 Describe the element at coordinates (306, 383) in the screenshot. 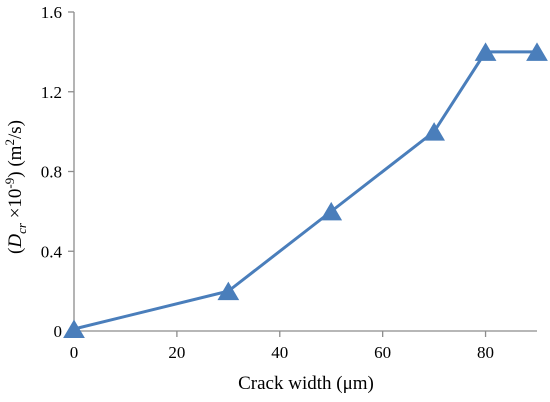

I see `x-axis-title: Crack width (μm)` at that location.